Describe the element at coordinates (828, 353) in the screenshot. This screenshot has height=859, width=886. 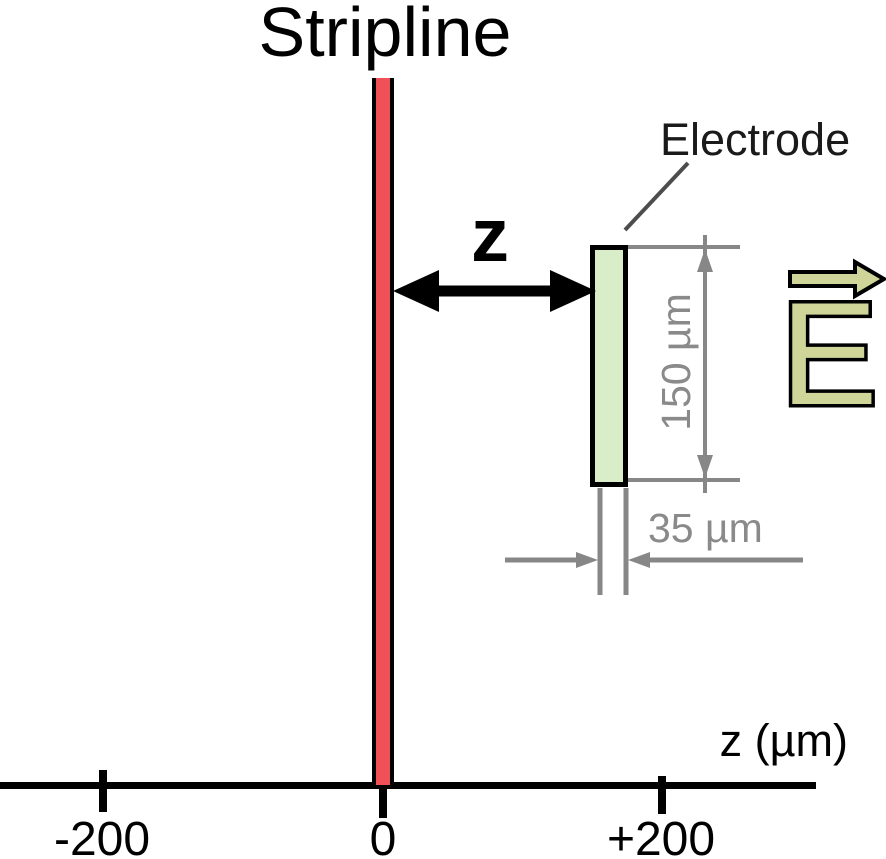
I see `efield-label: E` at that location.